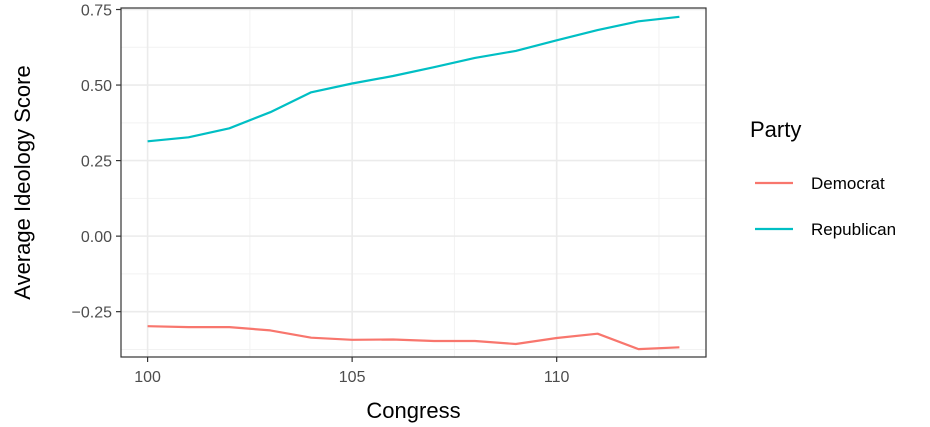 The width and height of the screenshot is (930, 427). I want to click on y-axis-ticks: −0.25 0.00 0.25 0.50 0.75, so click(96, 162).